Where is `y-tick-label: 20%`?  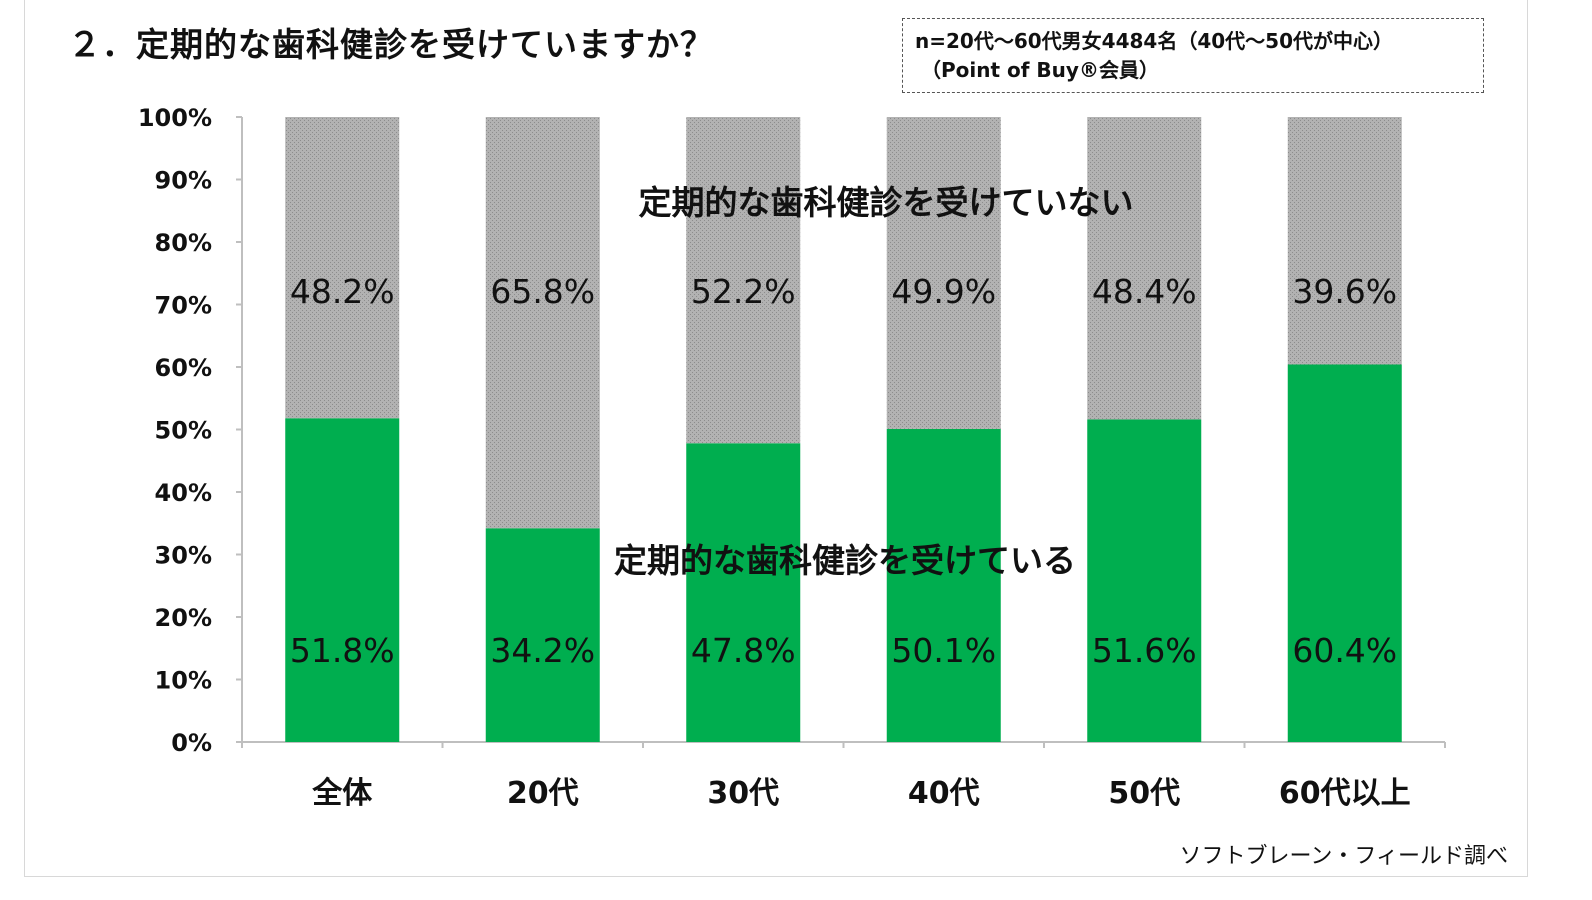
y-tick-label: 20% is located at coordinates (183, 618).